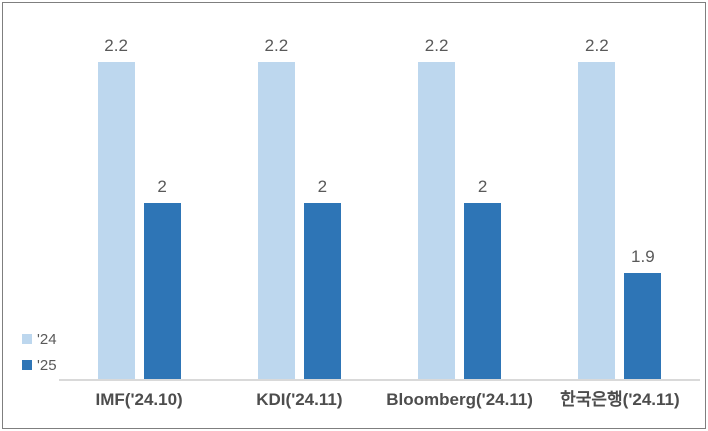 Image resolution: width=708 pixels, height=431 pixels. What do you see at coordinates (620, 399) in the screenshot?
I see `category-label: 한국은행('24.11)` at bounding box center [620, 399].